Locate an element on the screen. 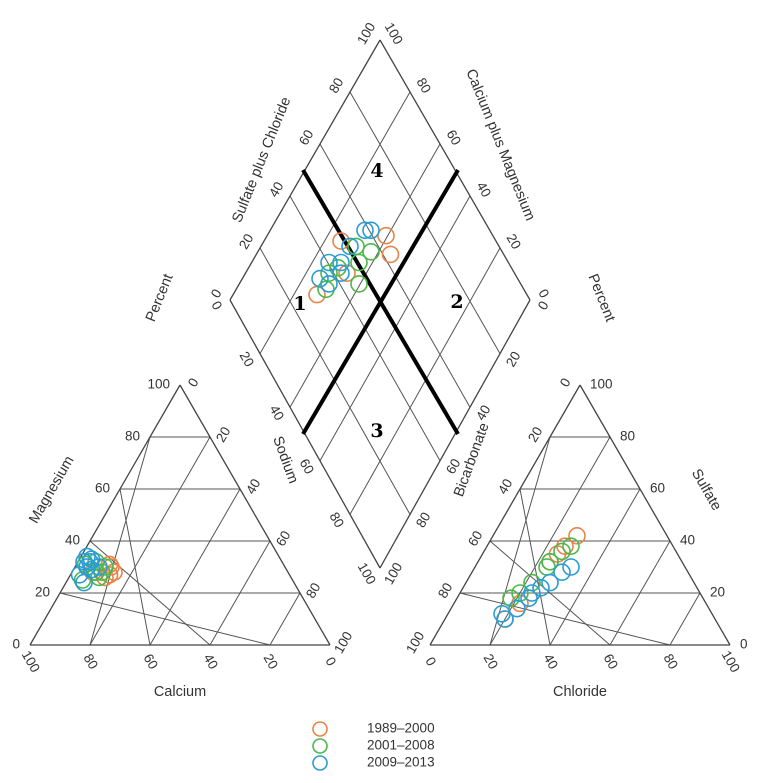 This screenshot has height=783, width=762. zone-label-1: 1 is located at coordinates (299, 304).